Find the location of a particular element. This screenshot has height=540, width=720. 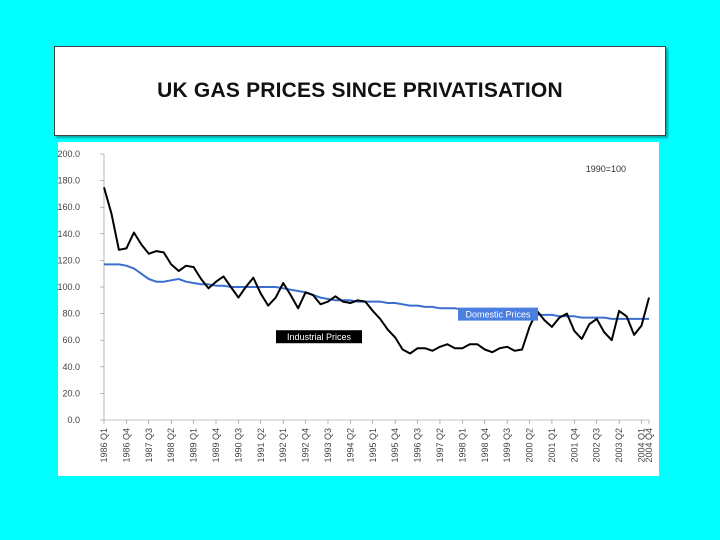

x-tick-label: 1998 Q4 is located at coordinates (485, 445).